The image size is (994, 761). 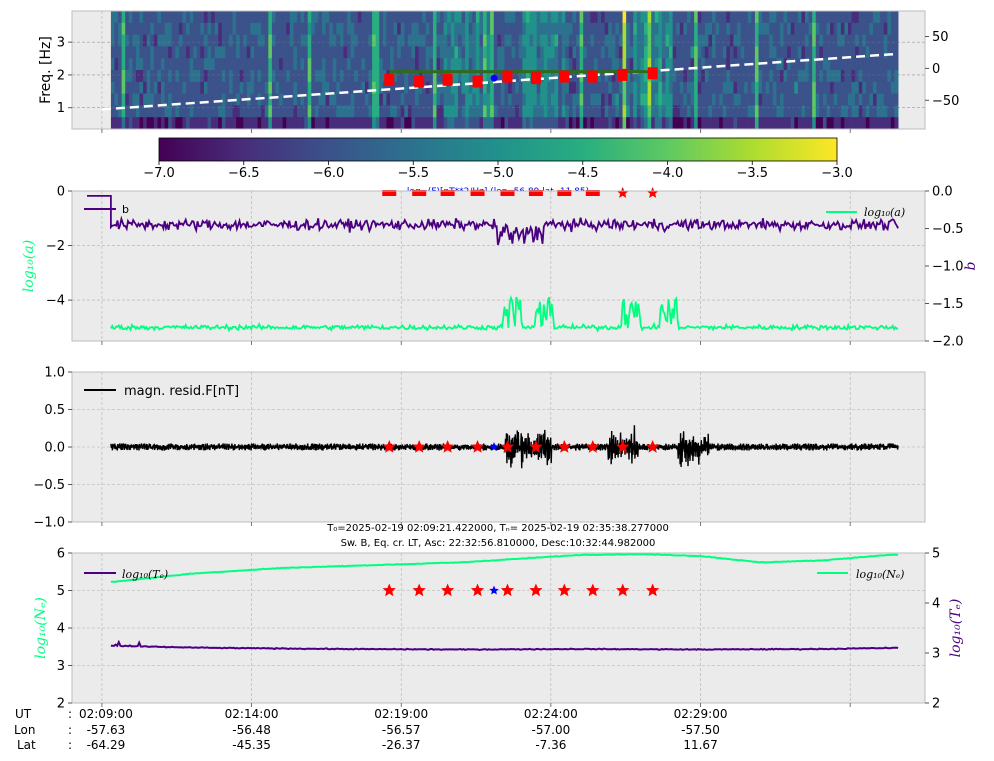 What do you see at coordinates (504, 447) in the screenshot?
I see `magnetic-residual-lines` at bounding box center [504, 447].